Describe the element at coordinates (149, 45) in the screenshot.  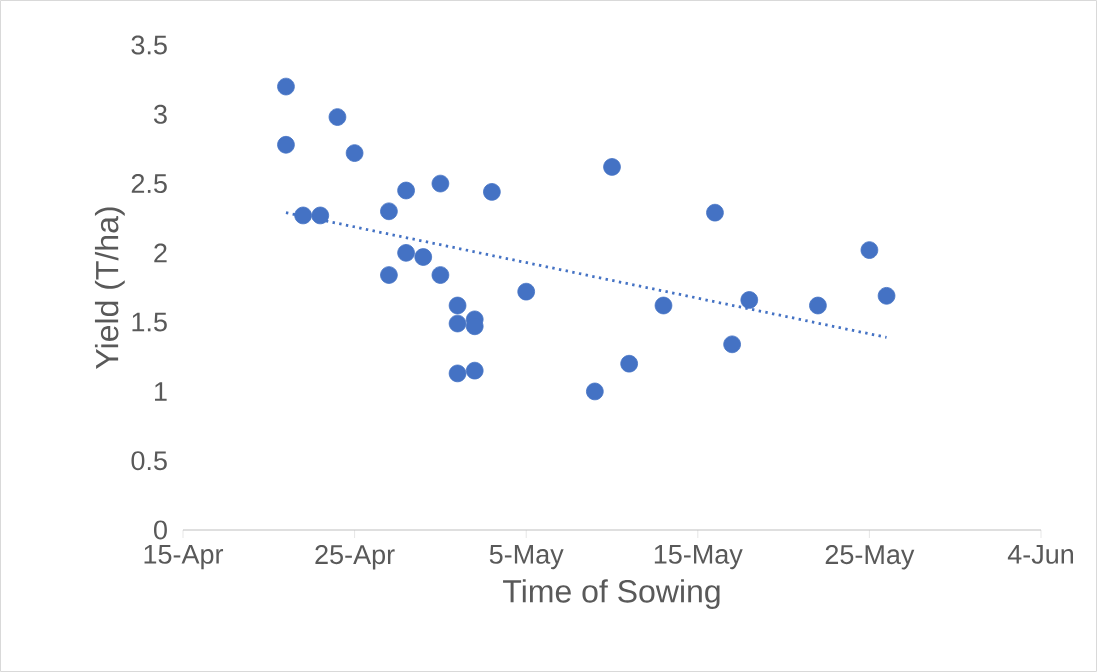
I see `y-tick-label: 3.5` at that location.